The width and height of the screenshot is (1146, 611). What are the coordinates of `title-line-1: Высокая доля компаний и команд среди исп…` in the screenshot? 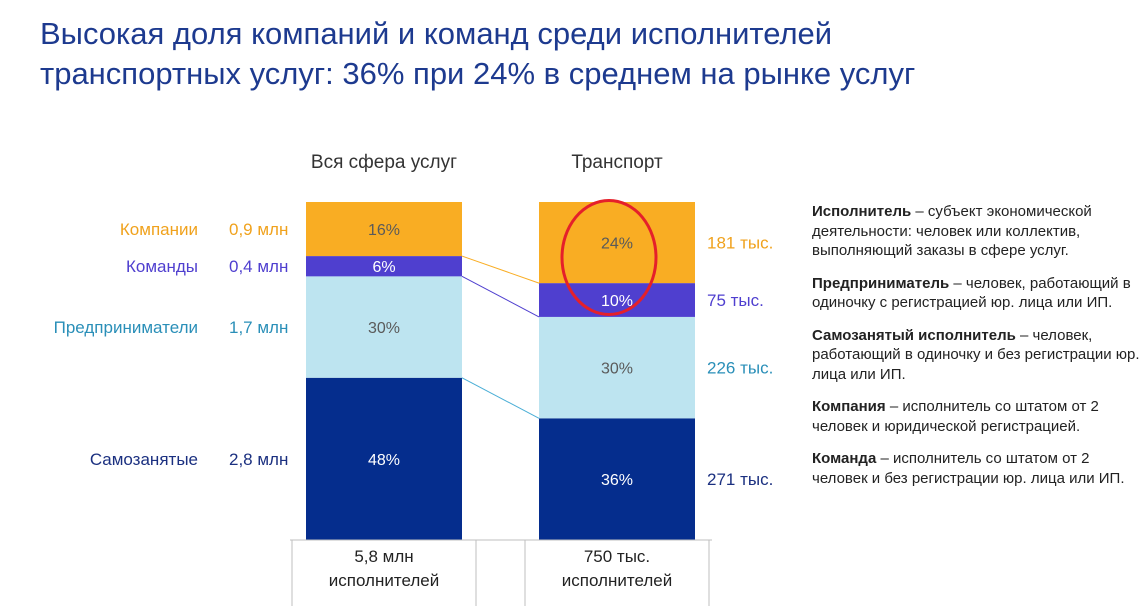 It's located at (436, 33).